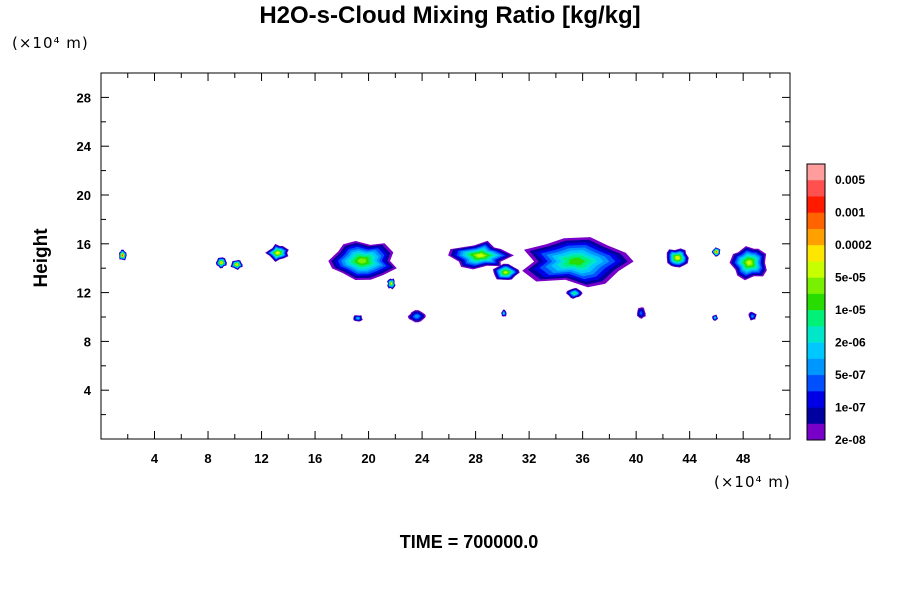 The width and height of the screenshot is (900, 600). Describe the element at coordinates (743, 458) in the screenshot. I see `x-tick-label: 48` at that location.